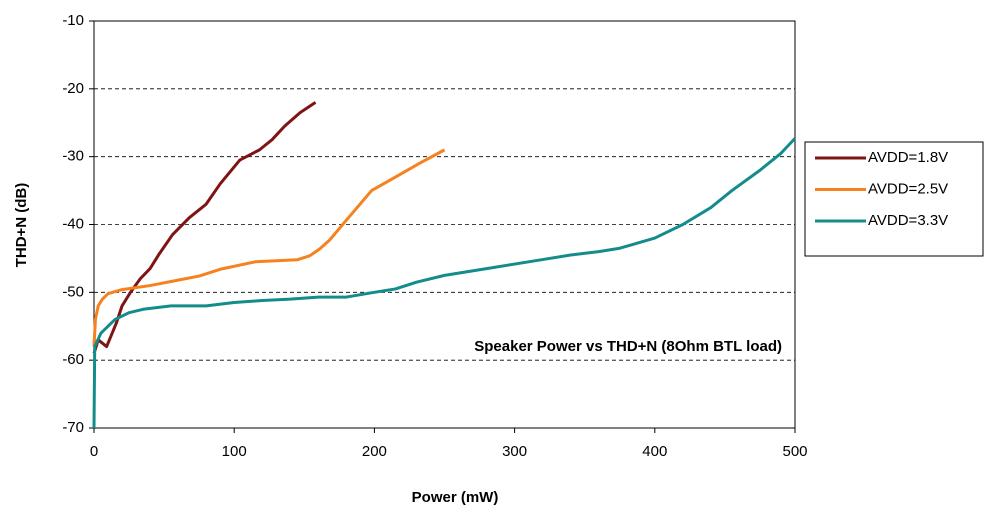 This screenshot has width=984, height=511. Describe the element at coordinates (514, 451) in the screenshot. I see `x-tick-label: 300` at that location.